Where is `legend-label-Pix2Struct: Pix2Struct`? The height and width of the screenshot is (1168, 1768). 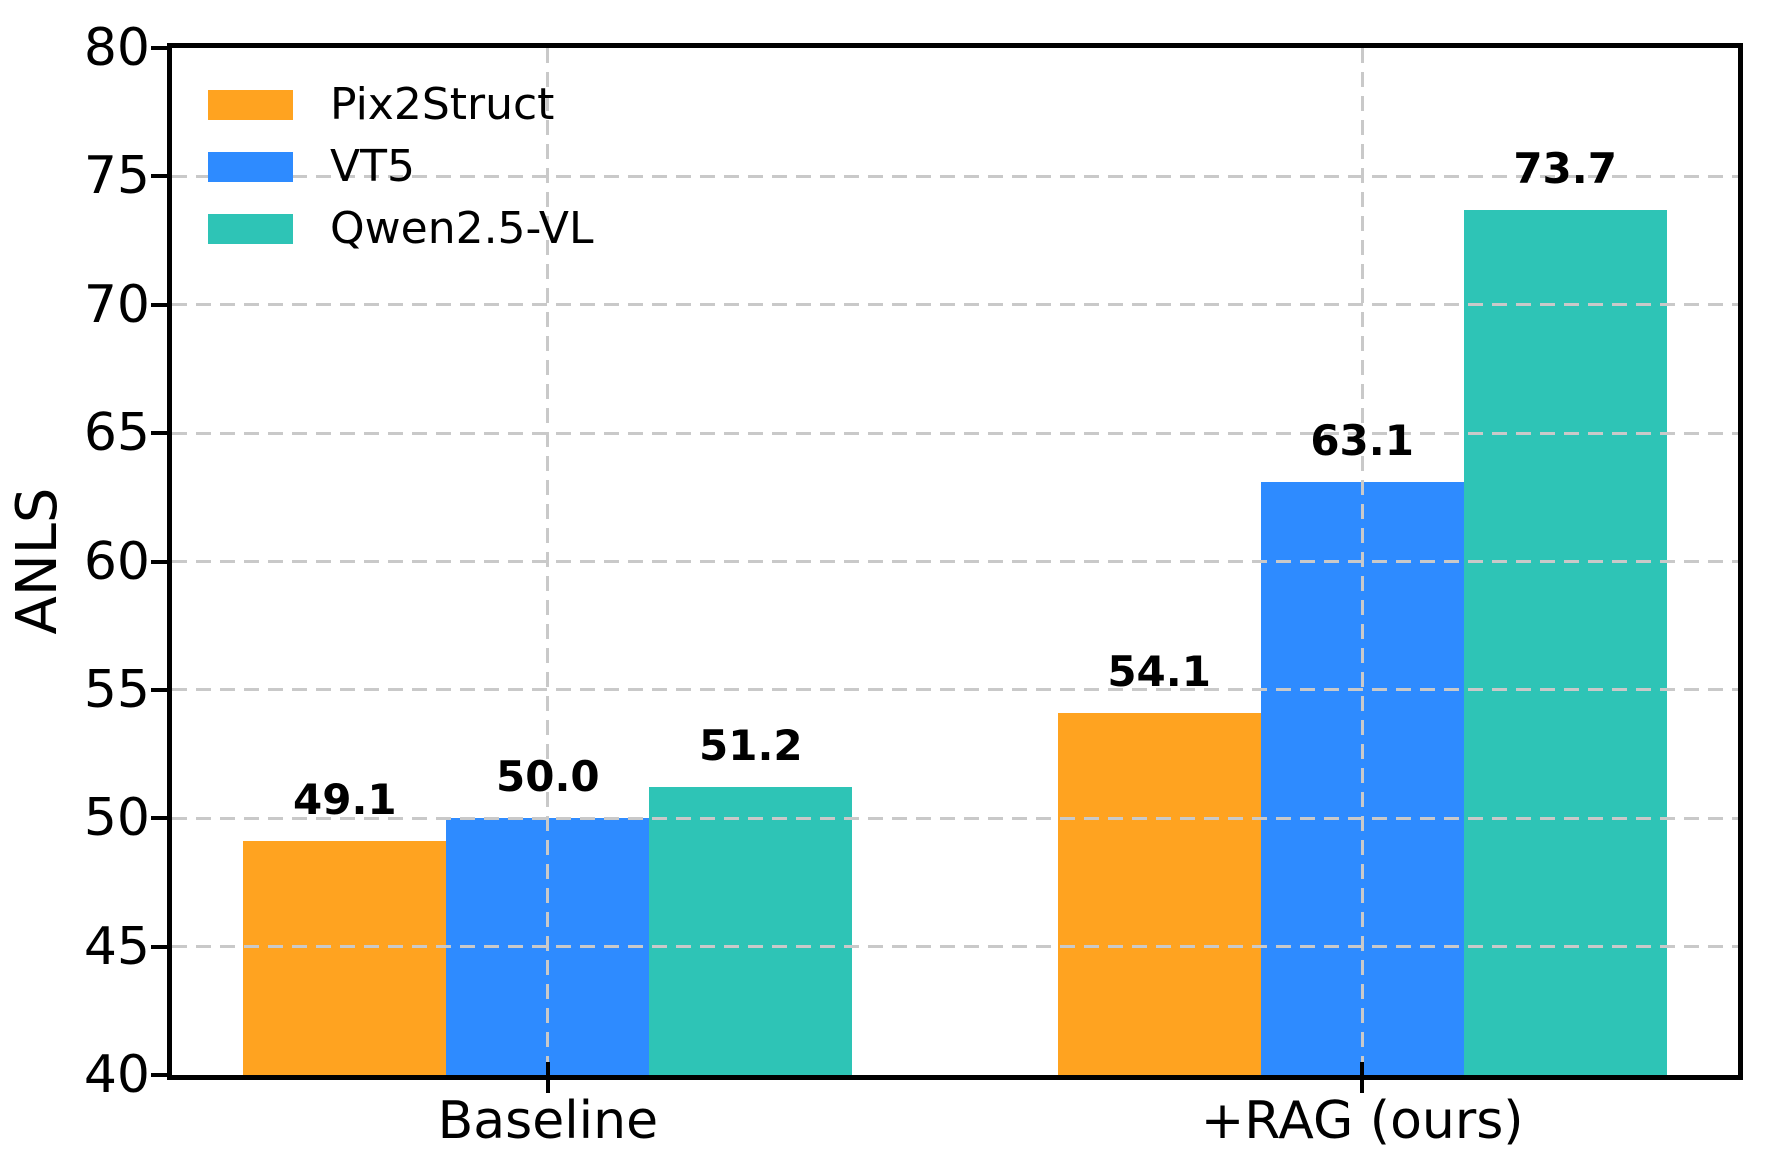 legend-label-Pix2Struct: Pix2Struct is located at coordinates (442, 104).